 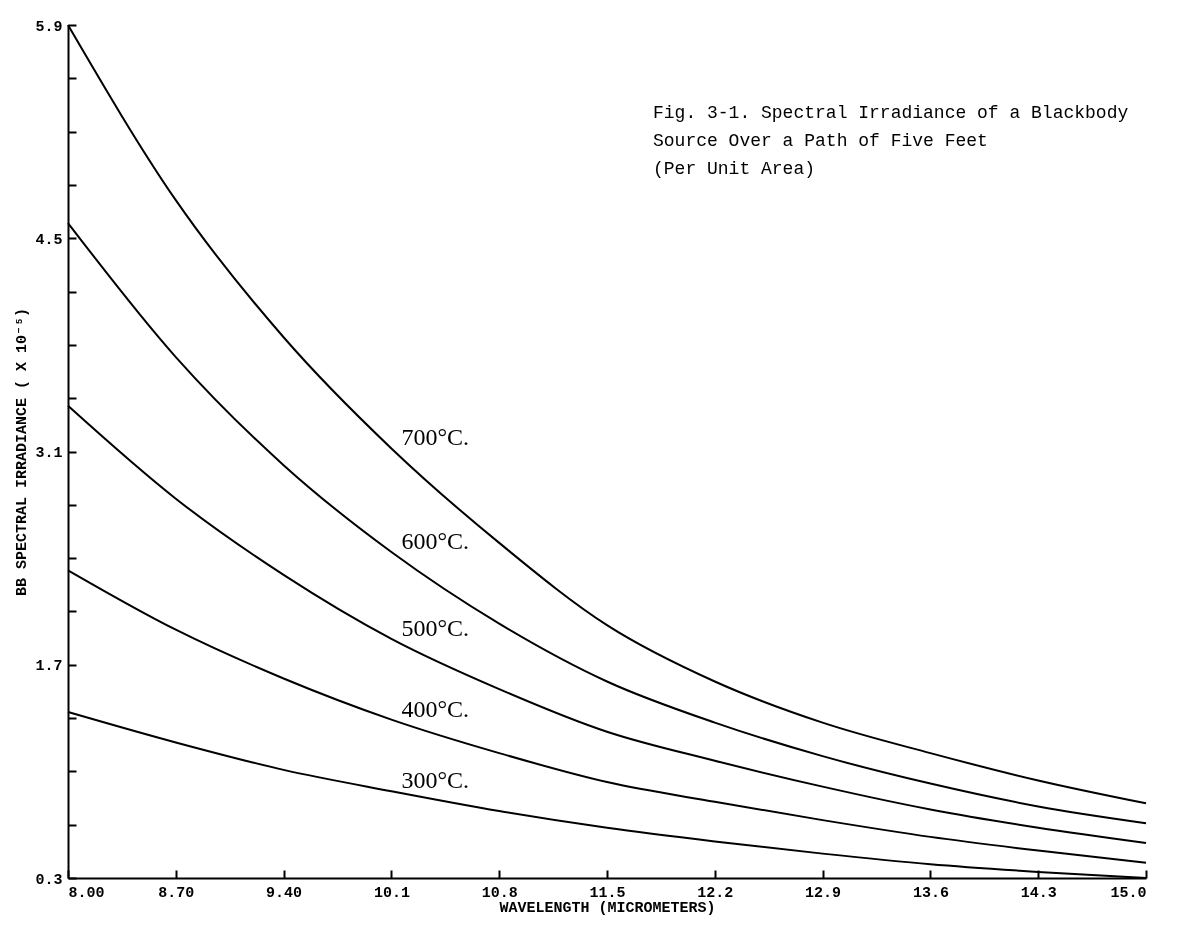 What do you see at coordinates (607, 908) in the screenshot?
I see `x-axis-title: WAVELENGTH (MICROMETERS)` at bounding box center [607, 908].